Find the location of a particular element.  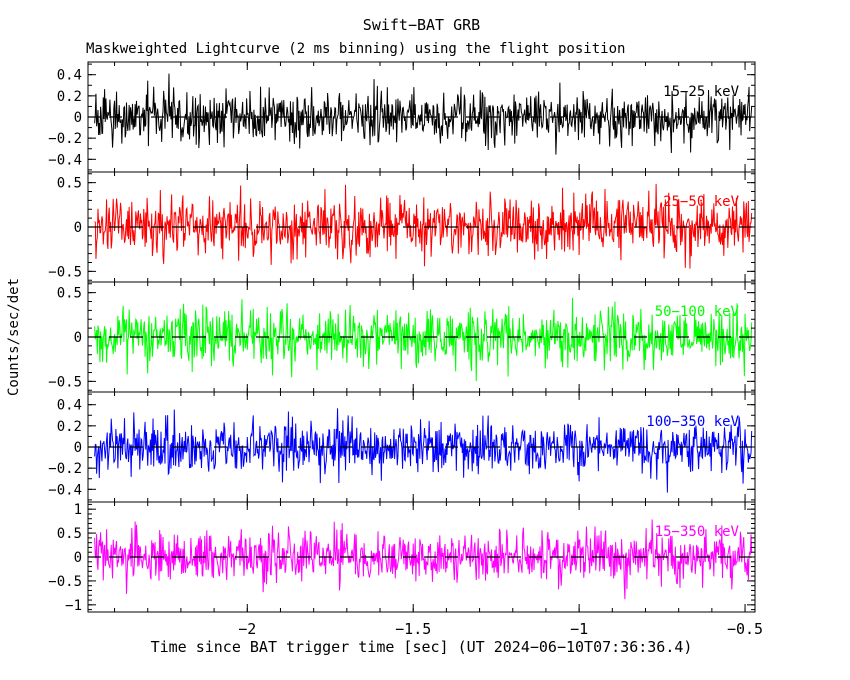

chart-title: Swift−BAT GRB is located at coordinates (421, 25).